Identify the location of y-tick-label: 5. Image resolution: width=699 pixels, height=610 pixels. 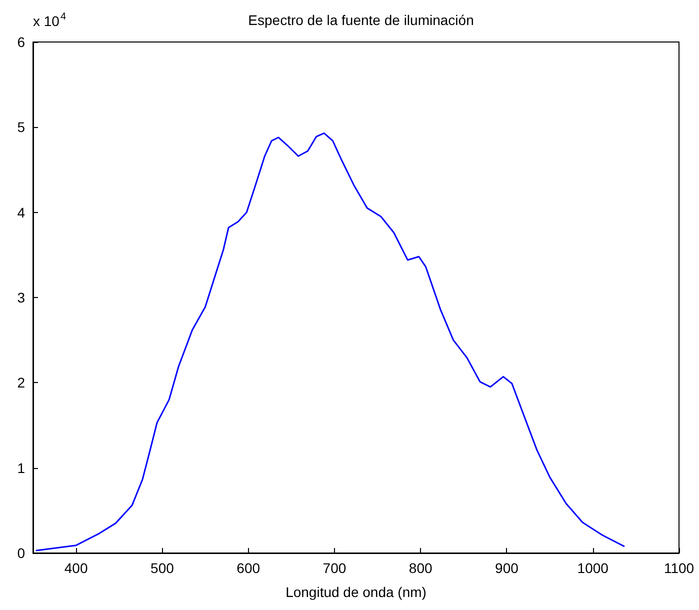
(21, 127).